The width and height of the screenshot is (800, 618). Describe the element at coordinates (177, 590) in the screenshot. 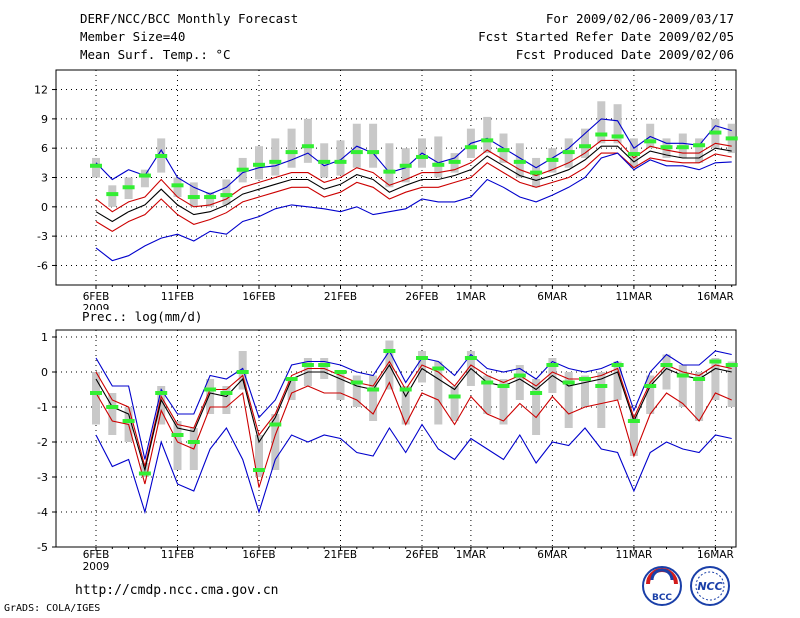

I see `source-url: http://cmdp.ncc.cma.gov.cn` at that location.